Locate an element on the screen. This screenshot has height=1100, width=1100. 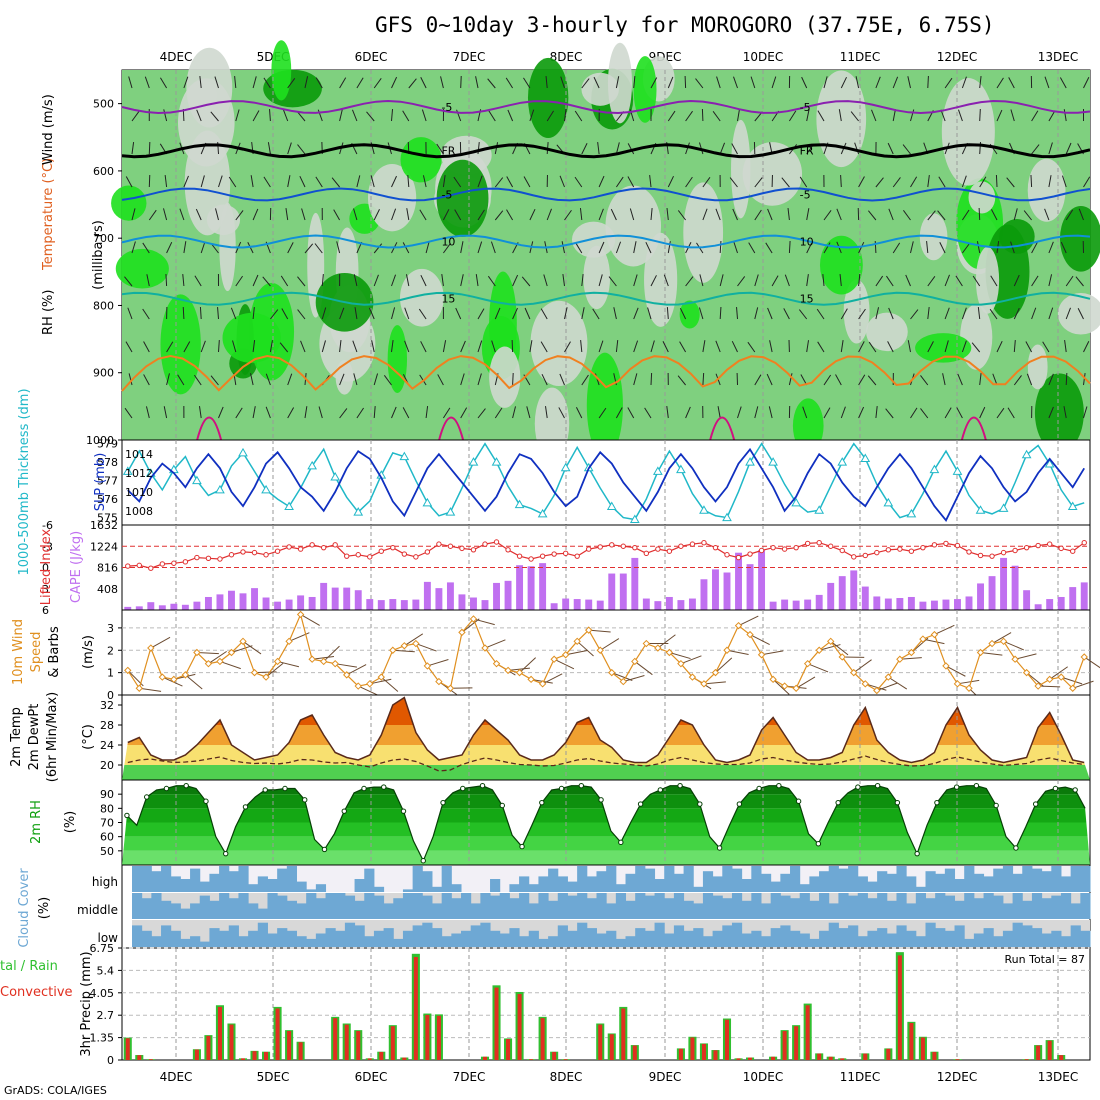
wind-label: Wind (m/s) is located at coordinates (48, 129).